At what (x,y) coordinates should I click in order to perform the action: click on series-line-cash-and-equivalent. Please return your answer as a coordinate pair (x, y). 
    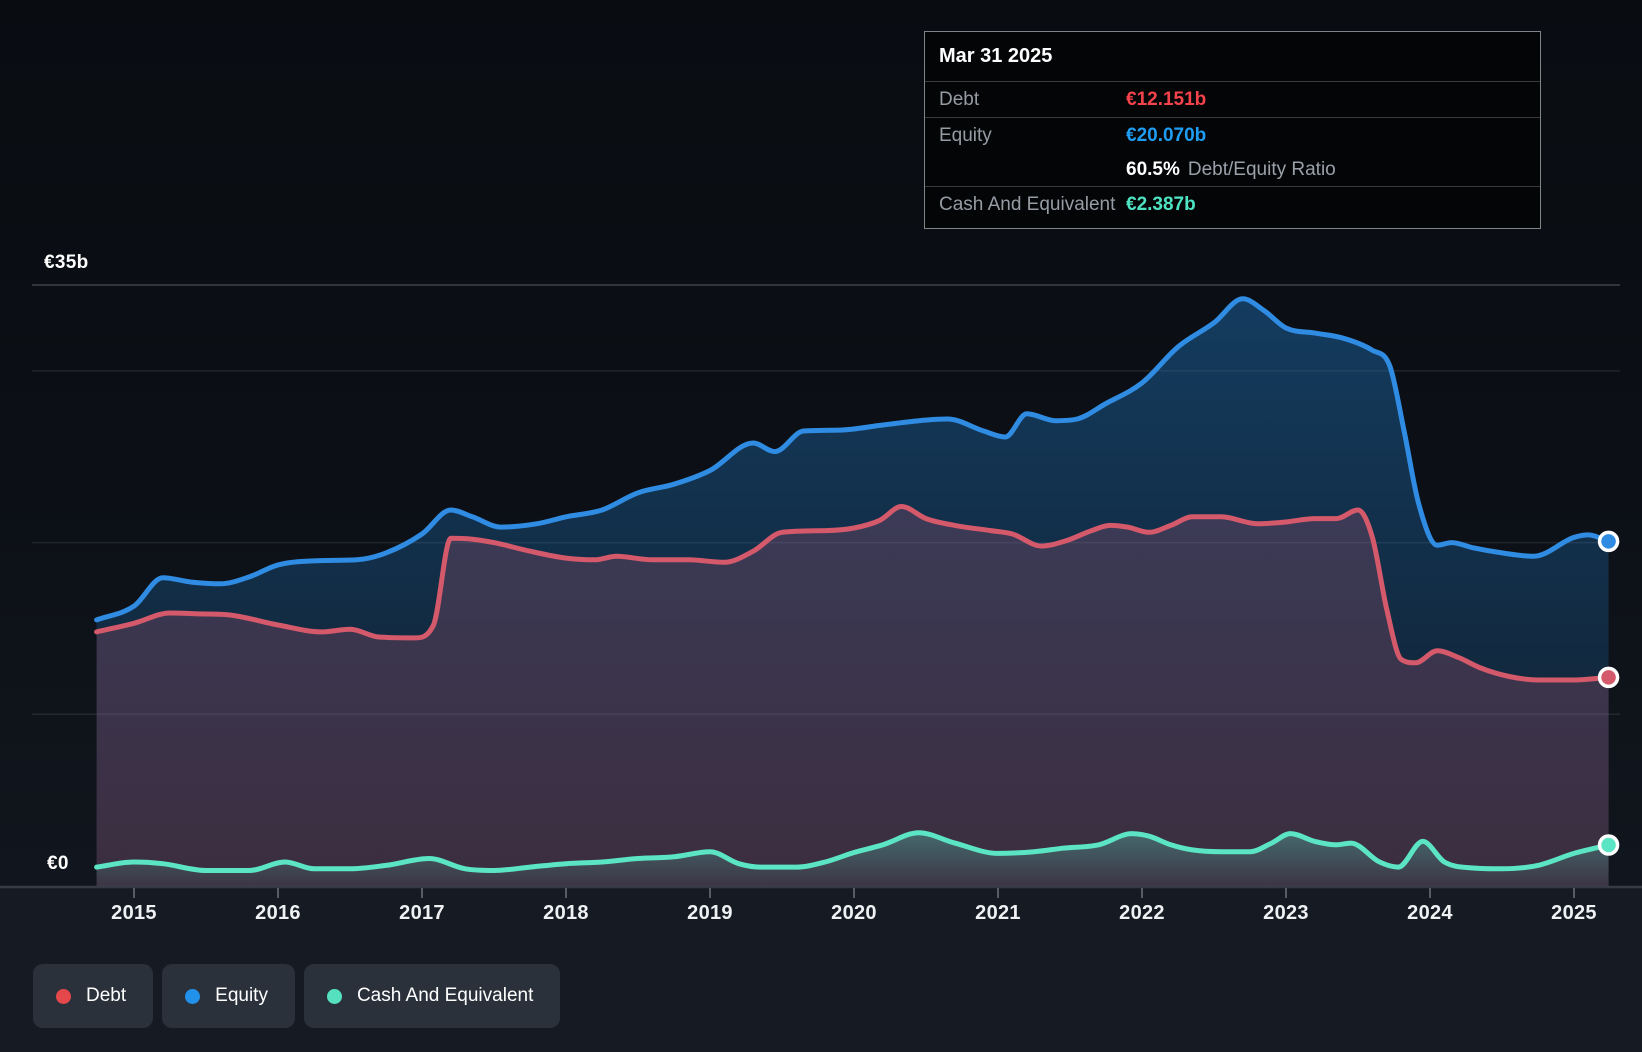
    Looking at the image, I should click on (853, 851).